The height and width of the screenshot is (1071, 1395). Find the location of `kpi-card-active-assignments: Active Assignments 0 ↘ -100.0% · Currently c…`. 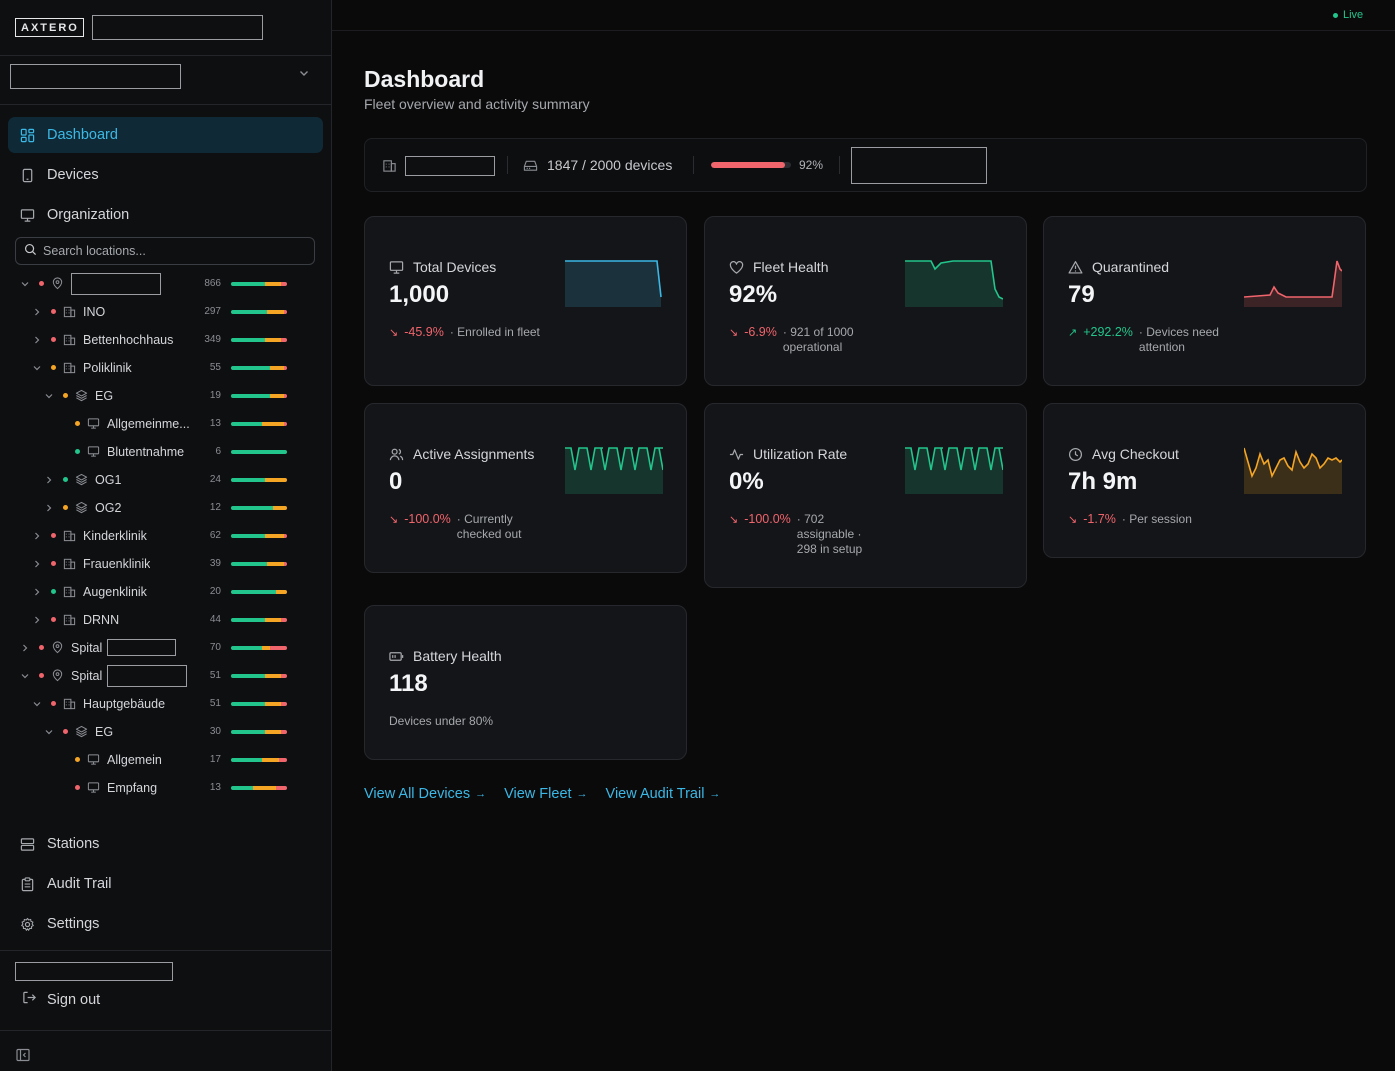

kpi-card-active-assignments: Active Assignments 0 ↘ -100.0% · Currently c… is located at coordinates (525, 488).